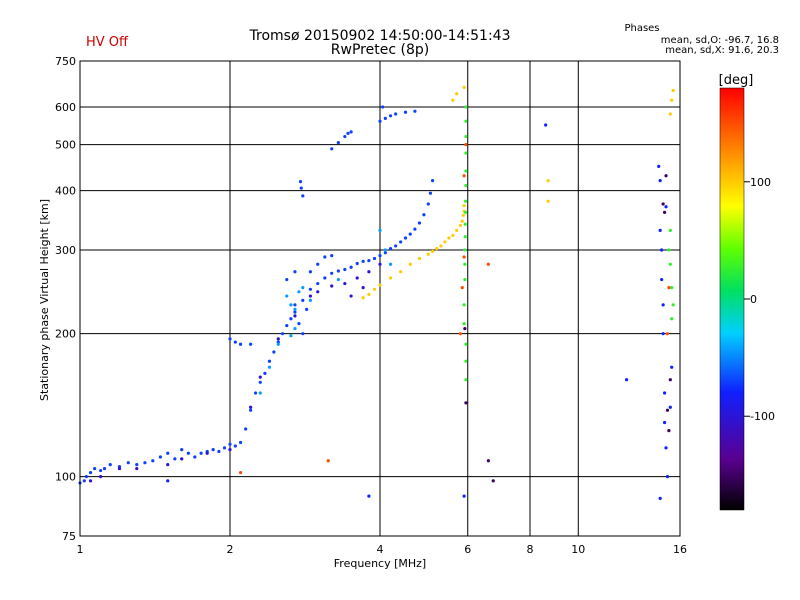  Describe the element at coordinates (65, 477) in the screenshot. I see `y-tick-label: 100` at that location.